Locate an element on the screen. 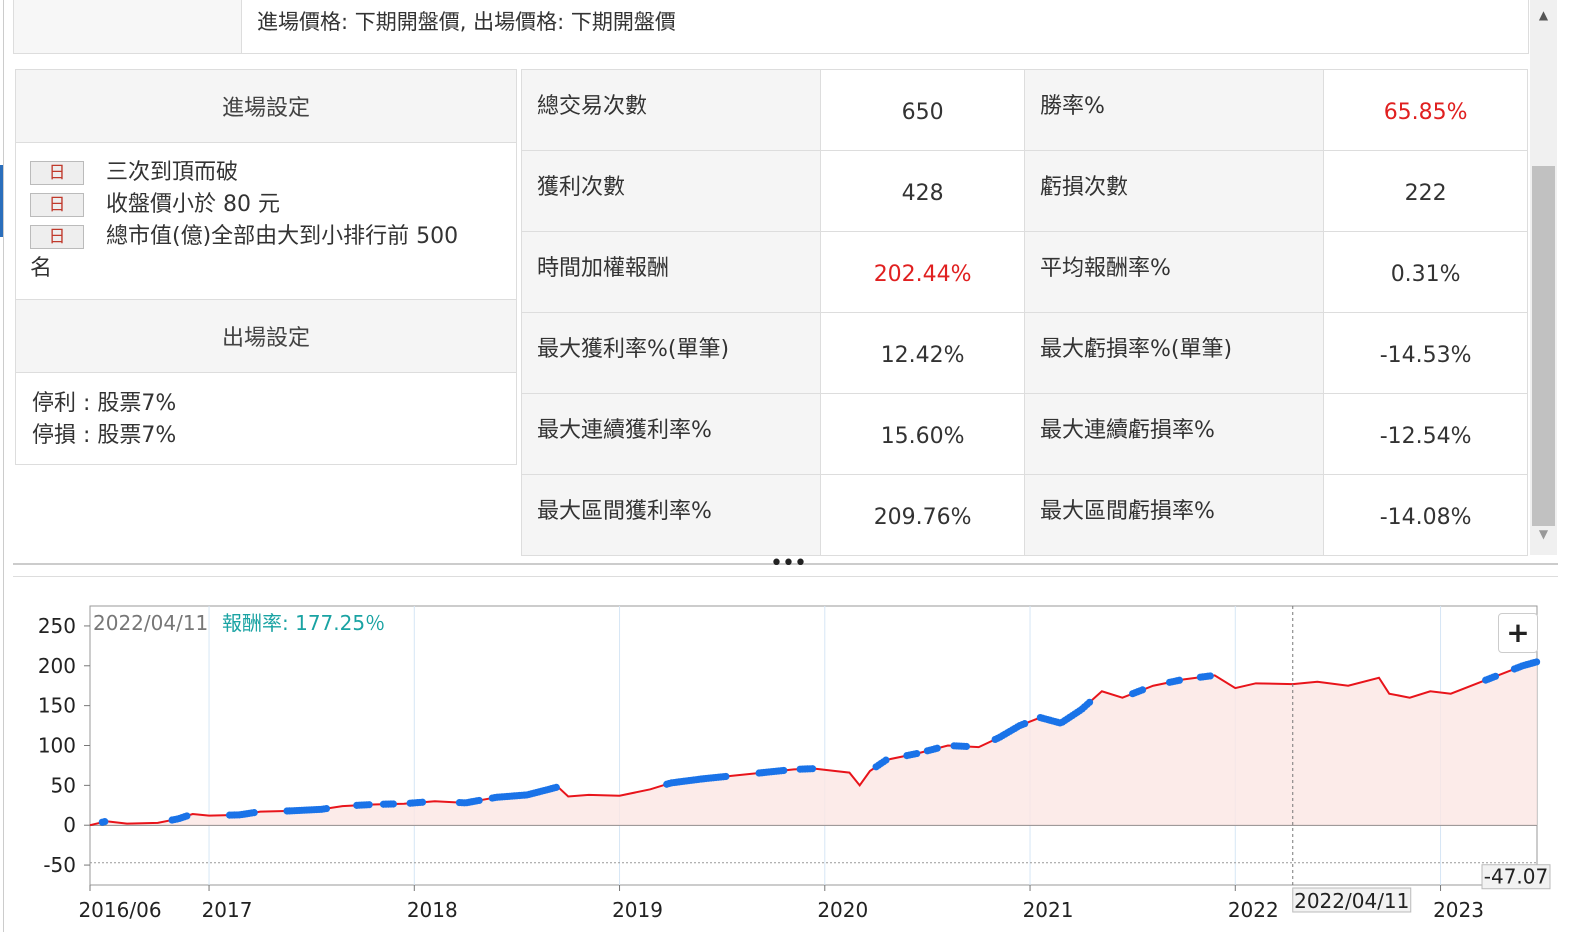 Image resolution: width=1577 pixels, height=932 pixels. stat-value: 65.85% is located at coordinates (1425, 110).